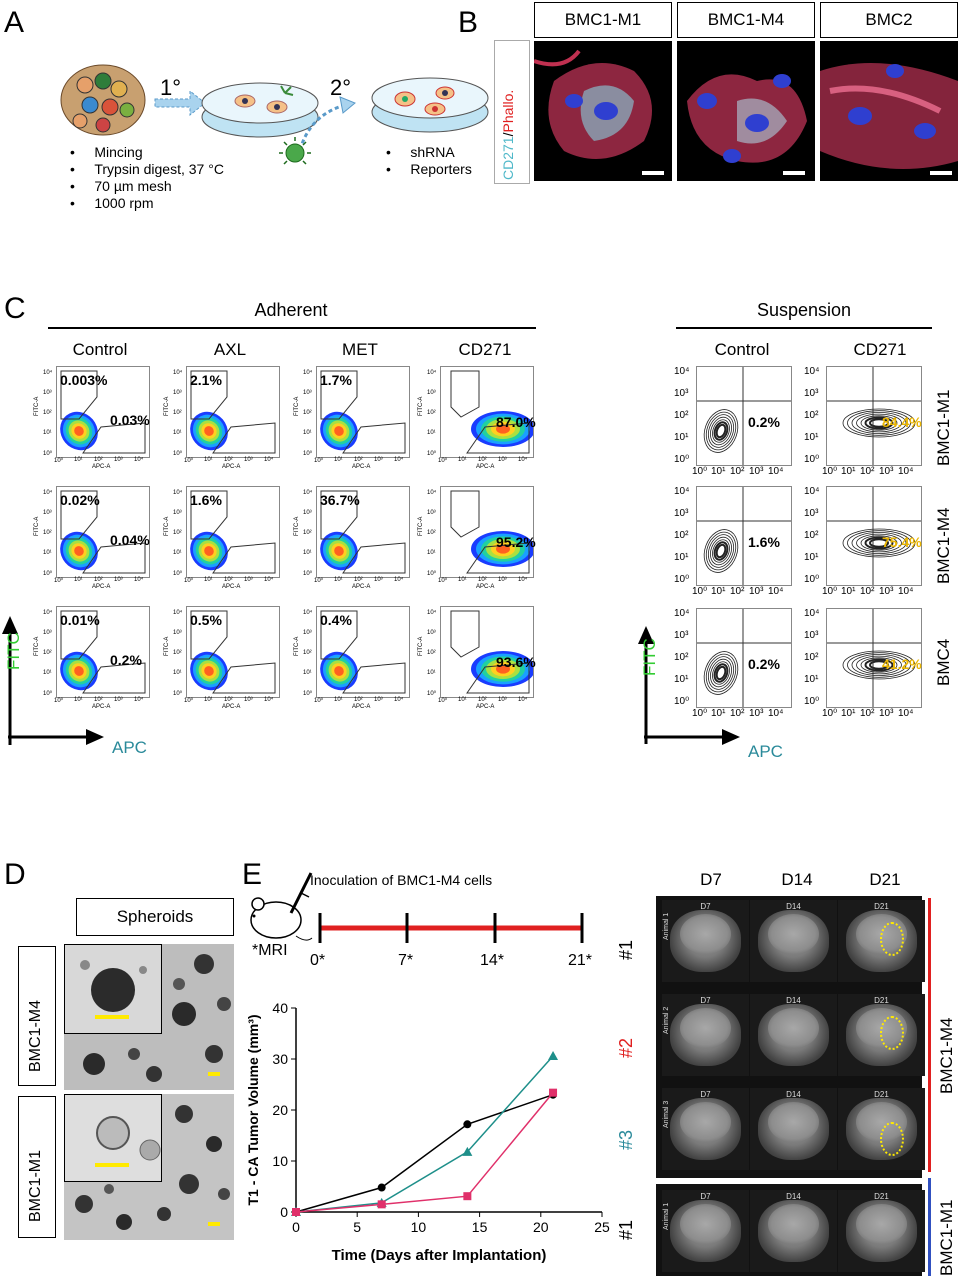 The width and height of the screenshot is (962, 1280). I want to click on mri-col-d21: D21, so click(885, 879).